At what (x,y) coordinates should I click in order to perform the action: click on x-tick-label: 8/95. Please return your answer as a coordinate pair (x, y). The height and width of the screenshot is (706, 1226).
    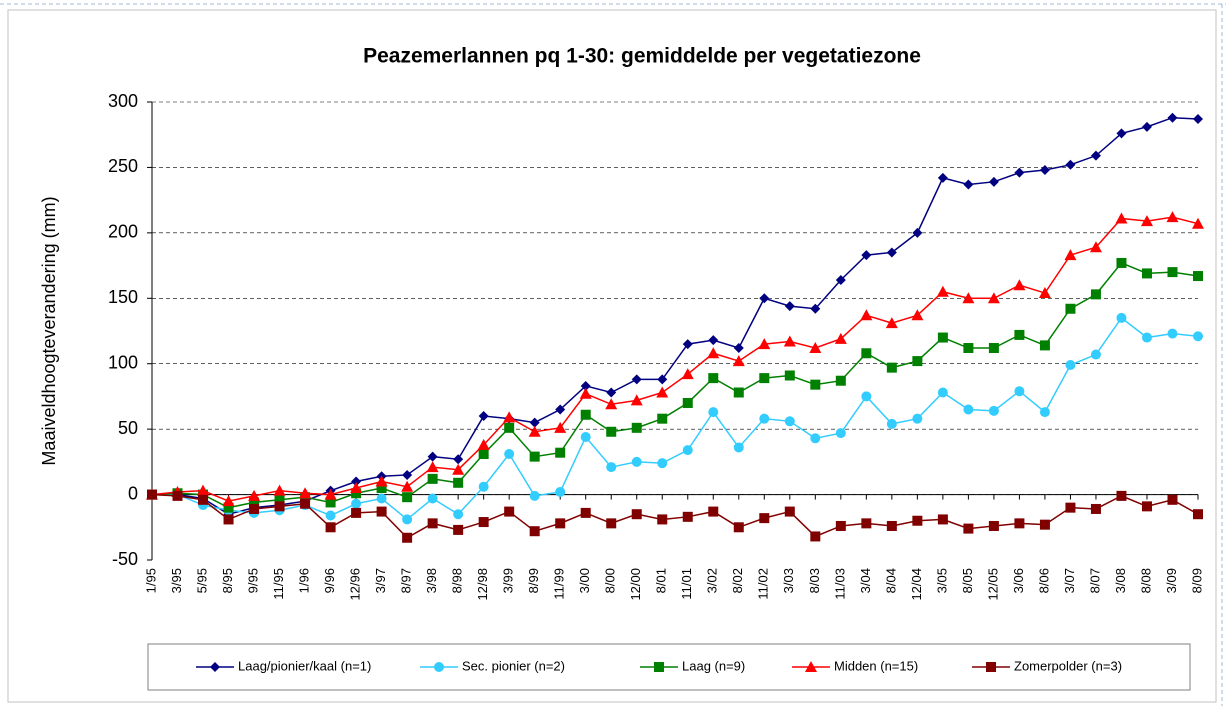
    Looking at the image, I should click on (227, 580).